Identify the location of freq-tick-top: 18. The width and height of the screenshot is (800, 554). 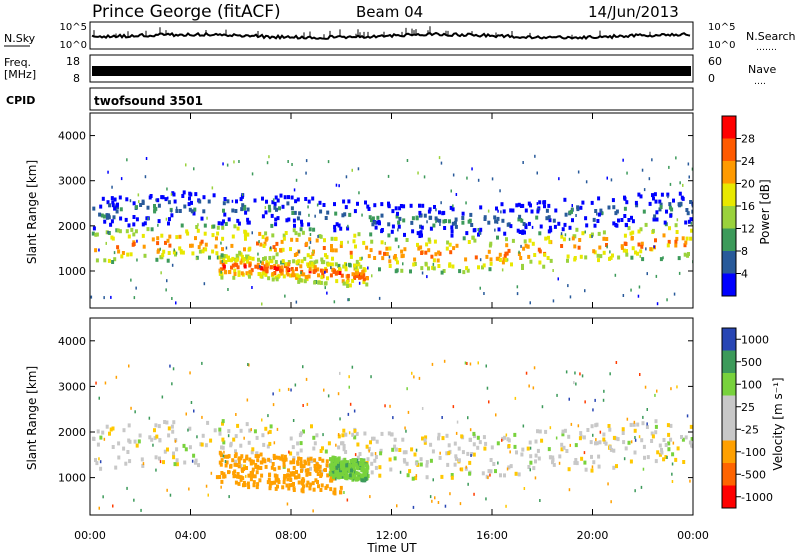
(73, 61).